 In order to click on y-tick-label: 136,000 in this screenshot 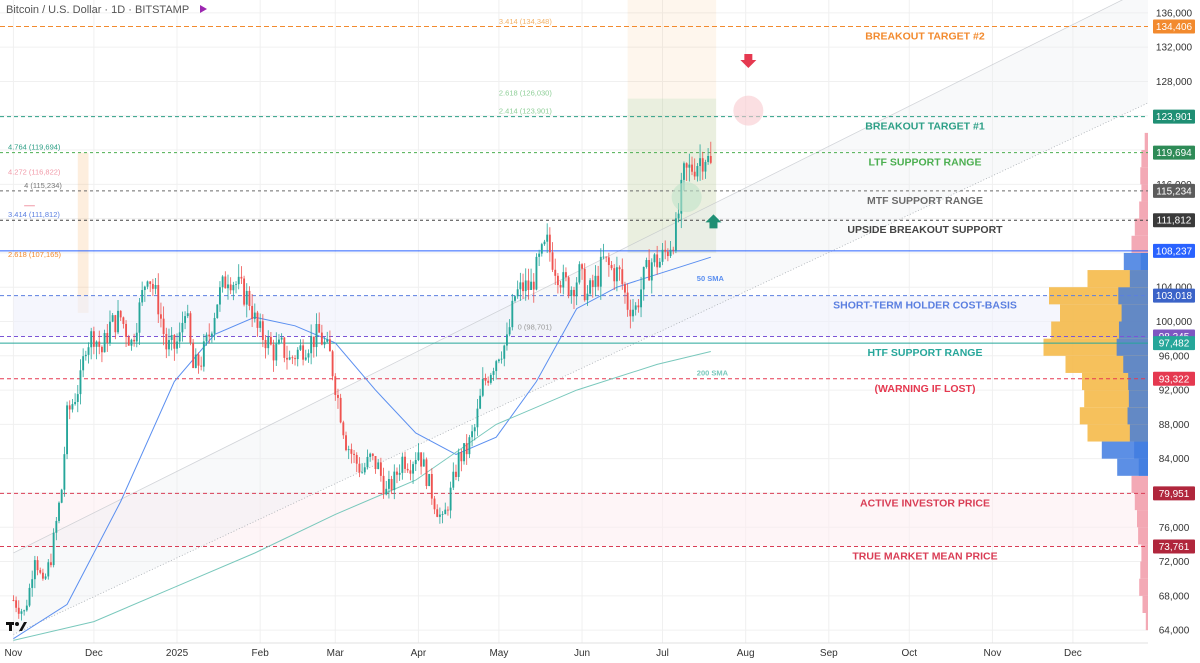, I will do `click(1174, 13)`.